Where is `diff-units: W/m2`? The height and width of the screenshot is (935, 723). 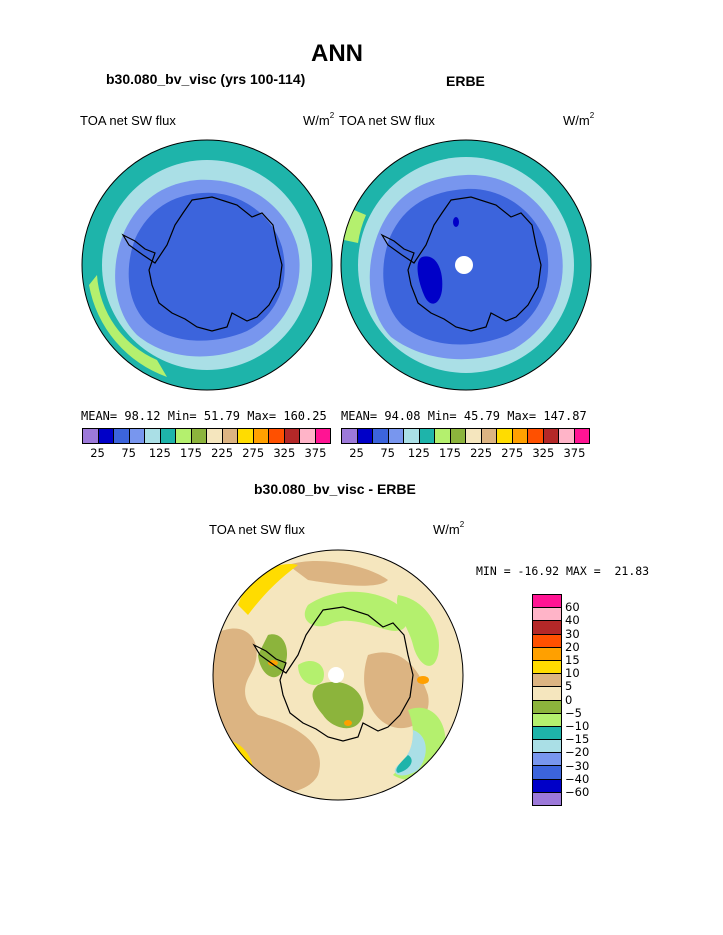
diff-units: W/m2 is located at coordinates (449, 528).